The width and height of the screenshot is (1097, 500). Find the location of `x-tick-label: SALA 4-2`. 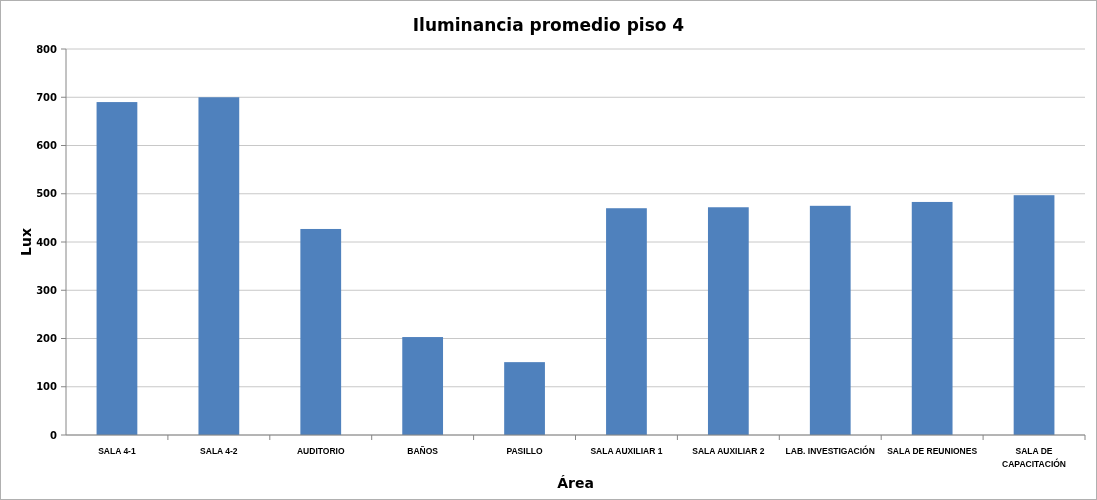

x-tick-label: SALA 4-2 is located at coordinates (219, 451).